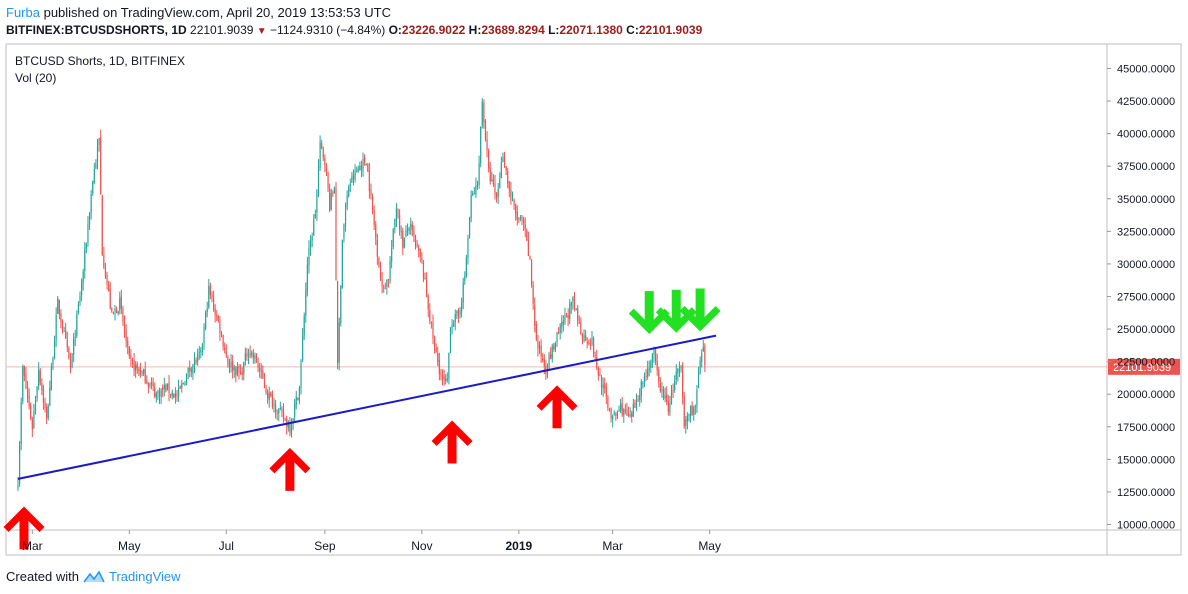 The width and height of the screenshot is (1188, 594). Describe the element at coordinates (144, 576) in the screenshot. I see `tradingview-link: TradingView` at that location.